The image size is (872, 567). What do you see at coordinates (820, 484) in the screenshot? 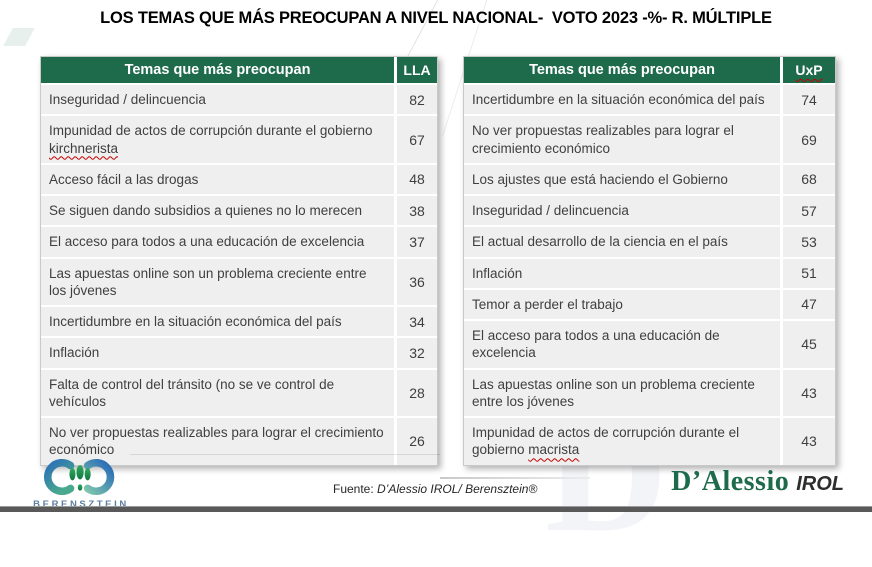
I see `irol-logo-text: IROL` at bounding box center [820, 484].